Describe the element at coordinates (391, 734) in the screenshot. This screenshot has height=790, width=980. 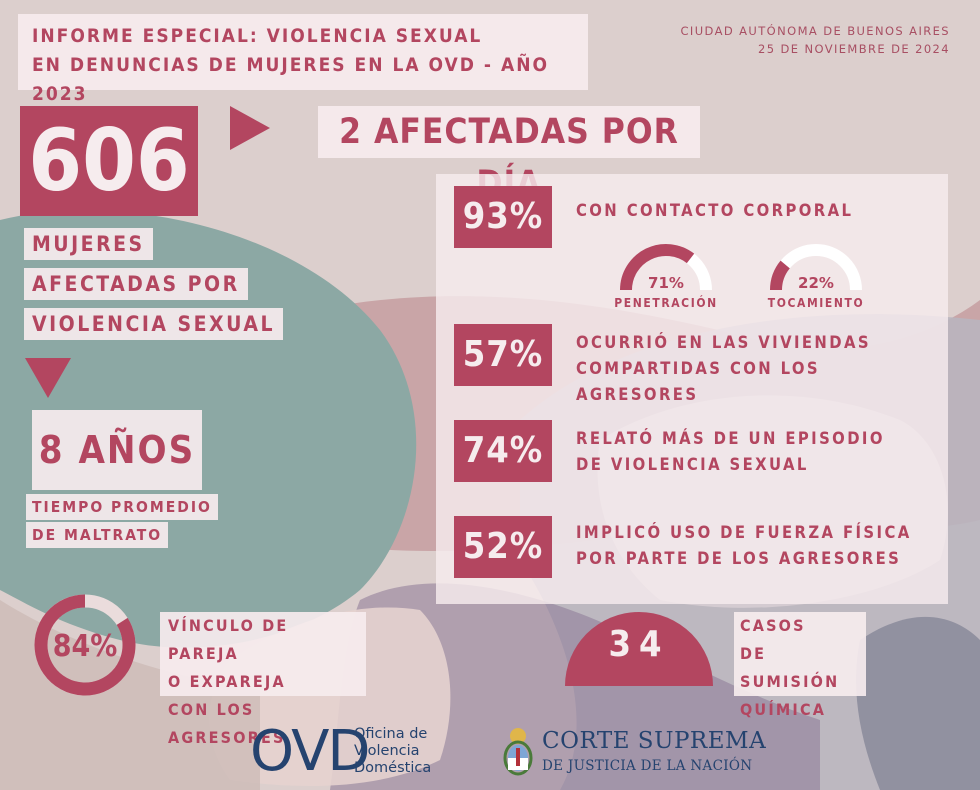
I see `ovd-logo-line: Oficina de` at that location.